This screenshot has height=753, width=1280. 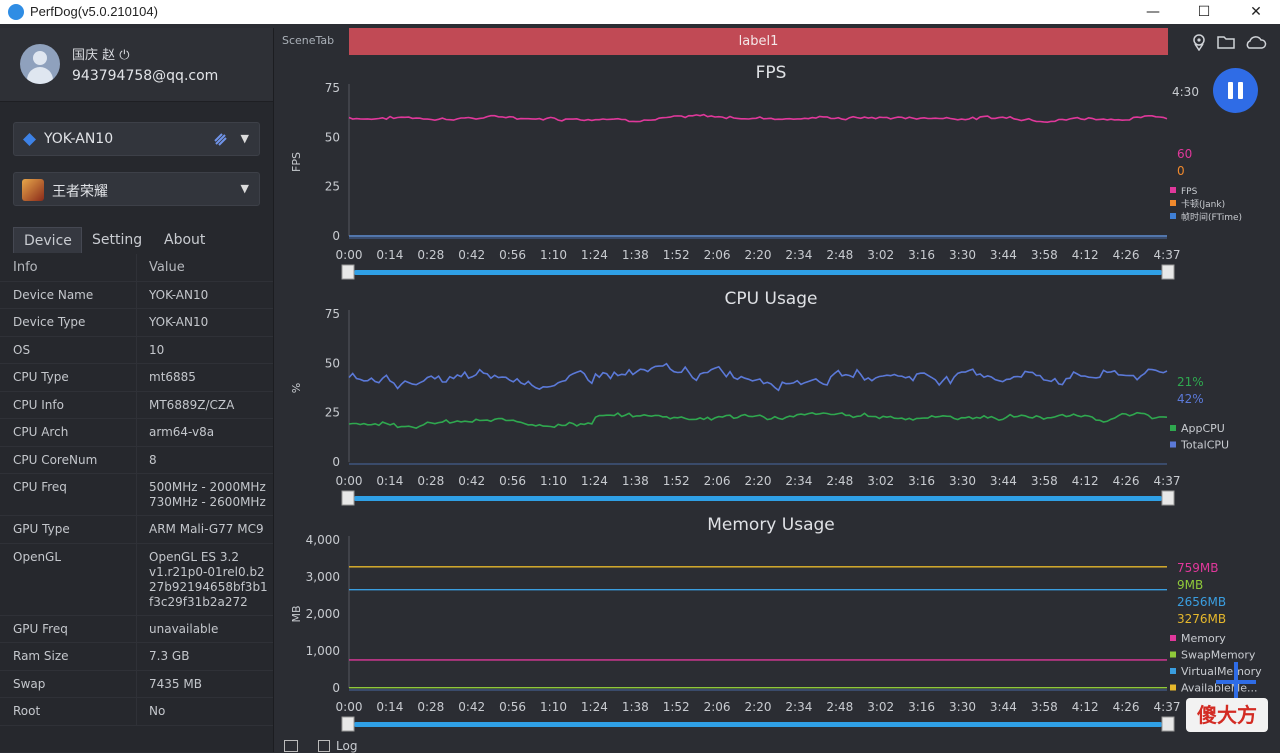 What do you see at coordinates (777, 743) in the screenshot?
I see `bottom-bar: Log` at bounding box center [777, 743].